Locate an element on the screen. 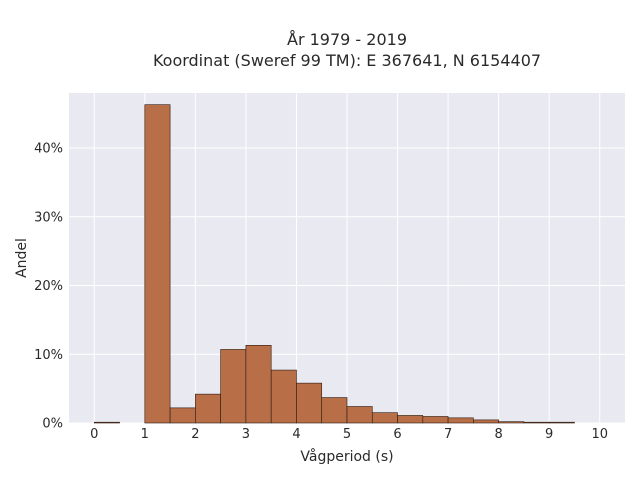  y-tick-label: 40% is located at coordinates (48, 149).